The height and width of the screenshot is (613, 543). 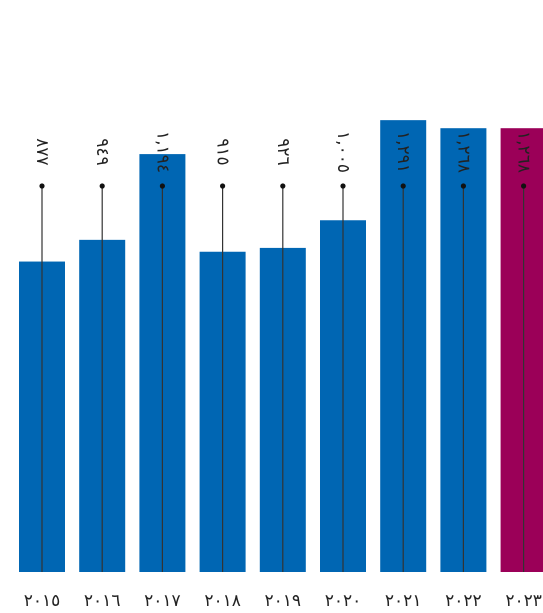 What do you see at coordinates (463, 152) in the screenshot?
I see `value-label-7: ١,٢٦٨` at bounding box center [463, 152].